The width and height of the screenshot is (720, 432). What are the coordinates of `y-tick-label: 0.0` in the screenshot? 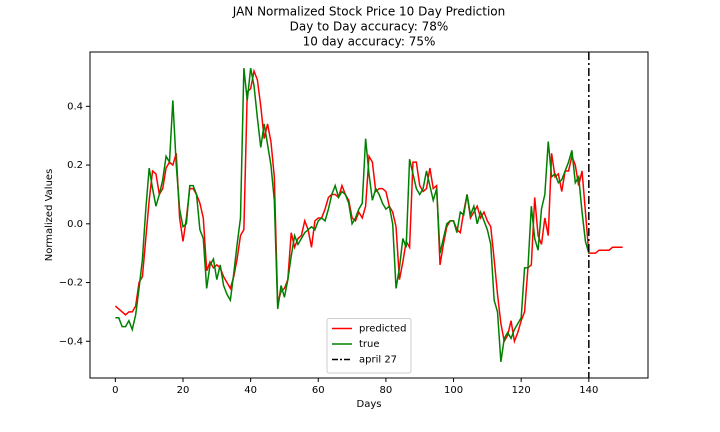 It's located at (75, 224).